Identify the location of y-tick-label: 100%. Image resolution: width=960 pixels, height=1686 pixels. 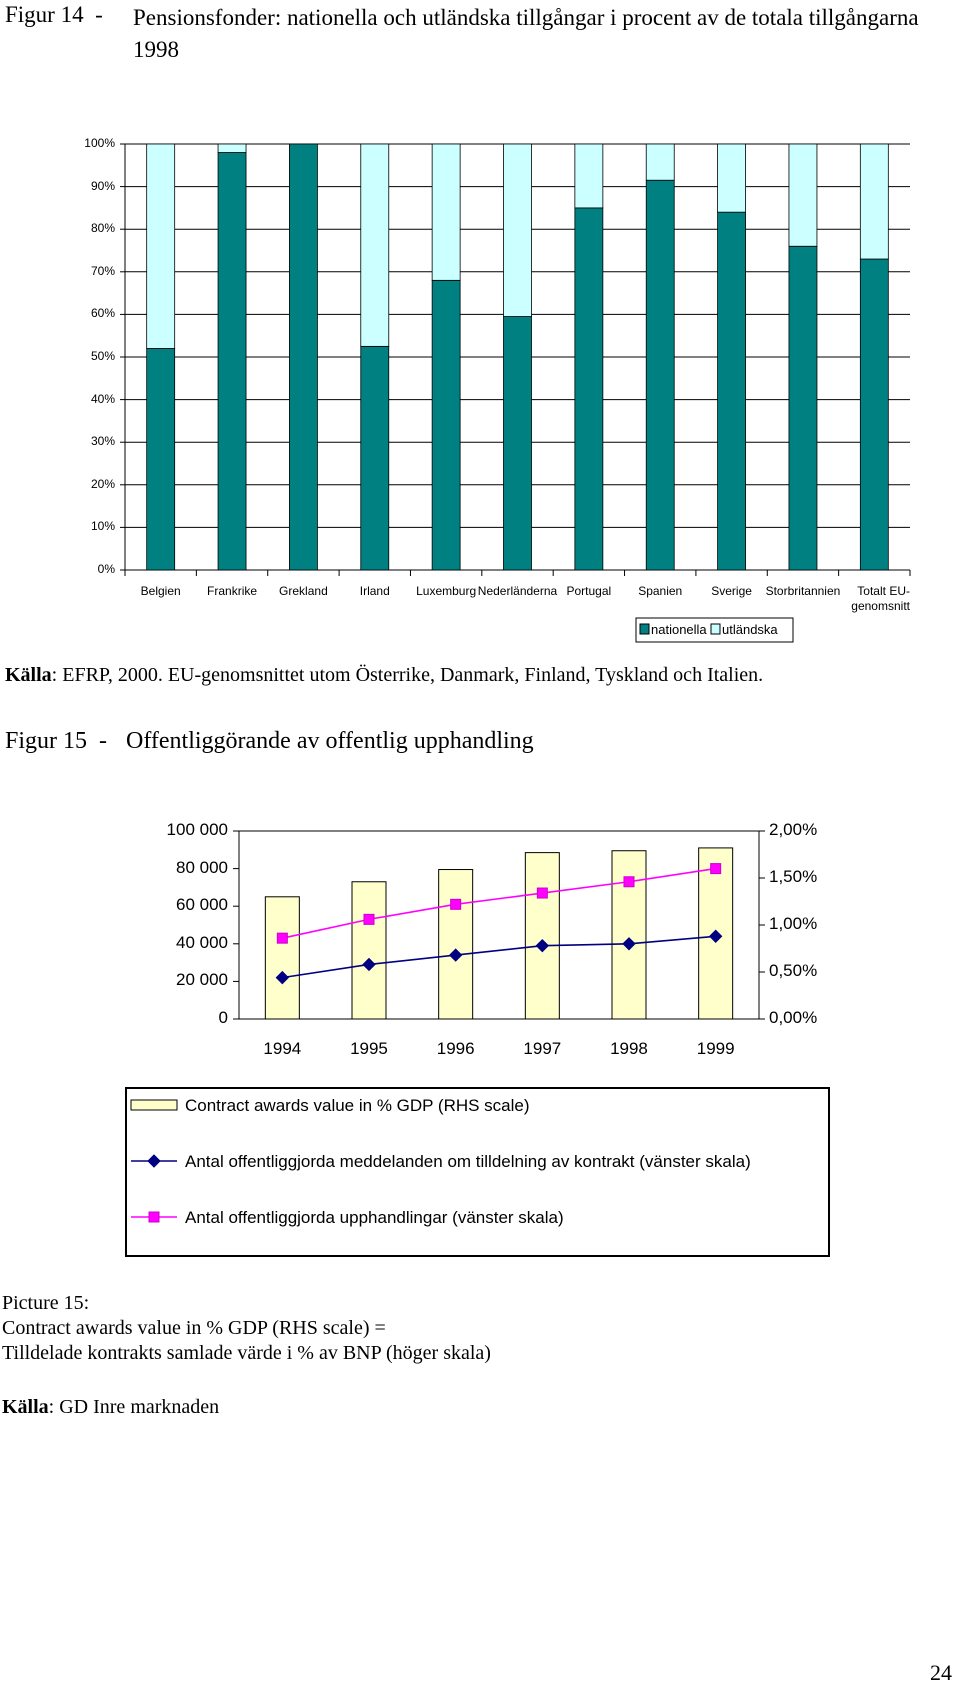
(99, 143).